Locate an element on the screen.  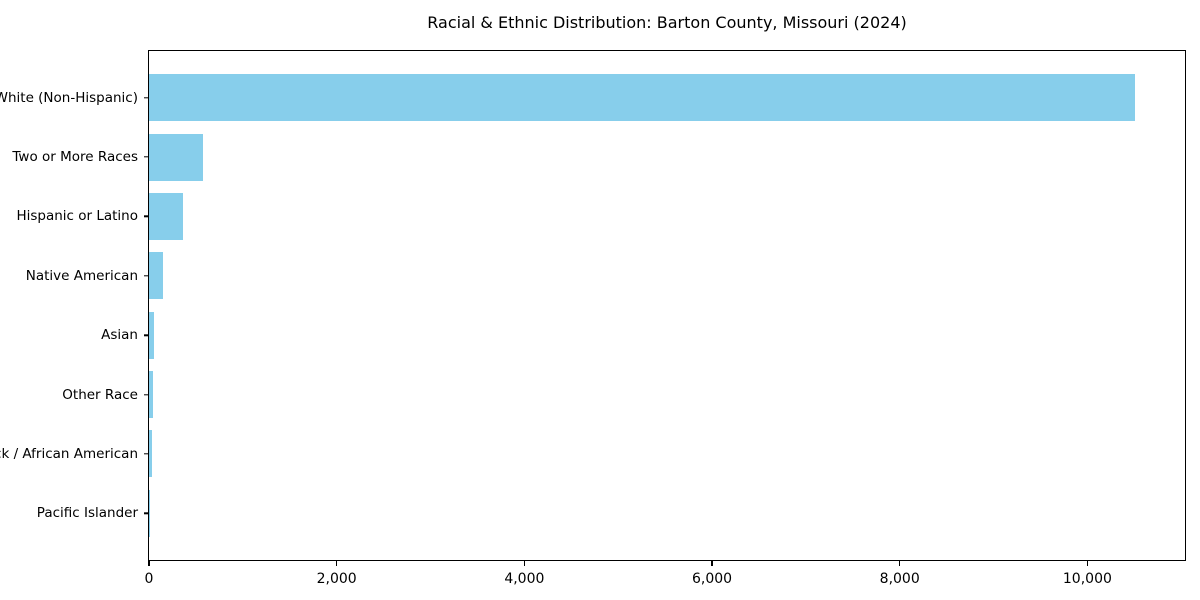
bar-row: Native American is located at coordinates (605, 275).